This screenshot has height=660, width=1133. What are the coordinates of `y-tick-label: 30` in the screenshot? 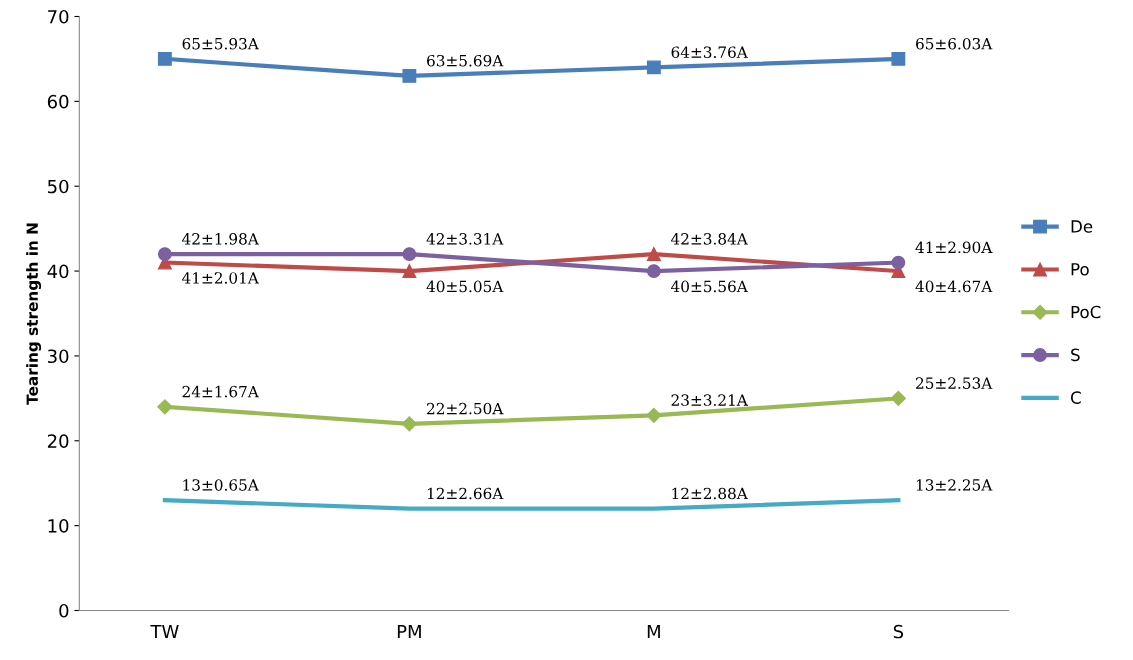 It's located at (58, 356).